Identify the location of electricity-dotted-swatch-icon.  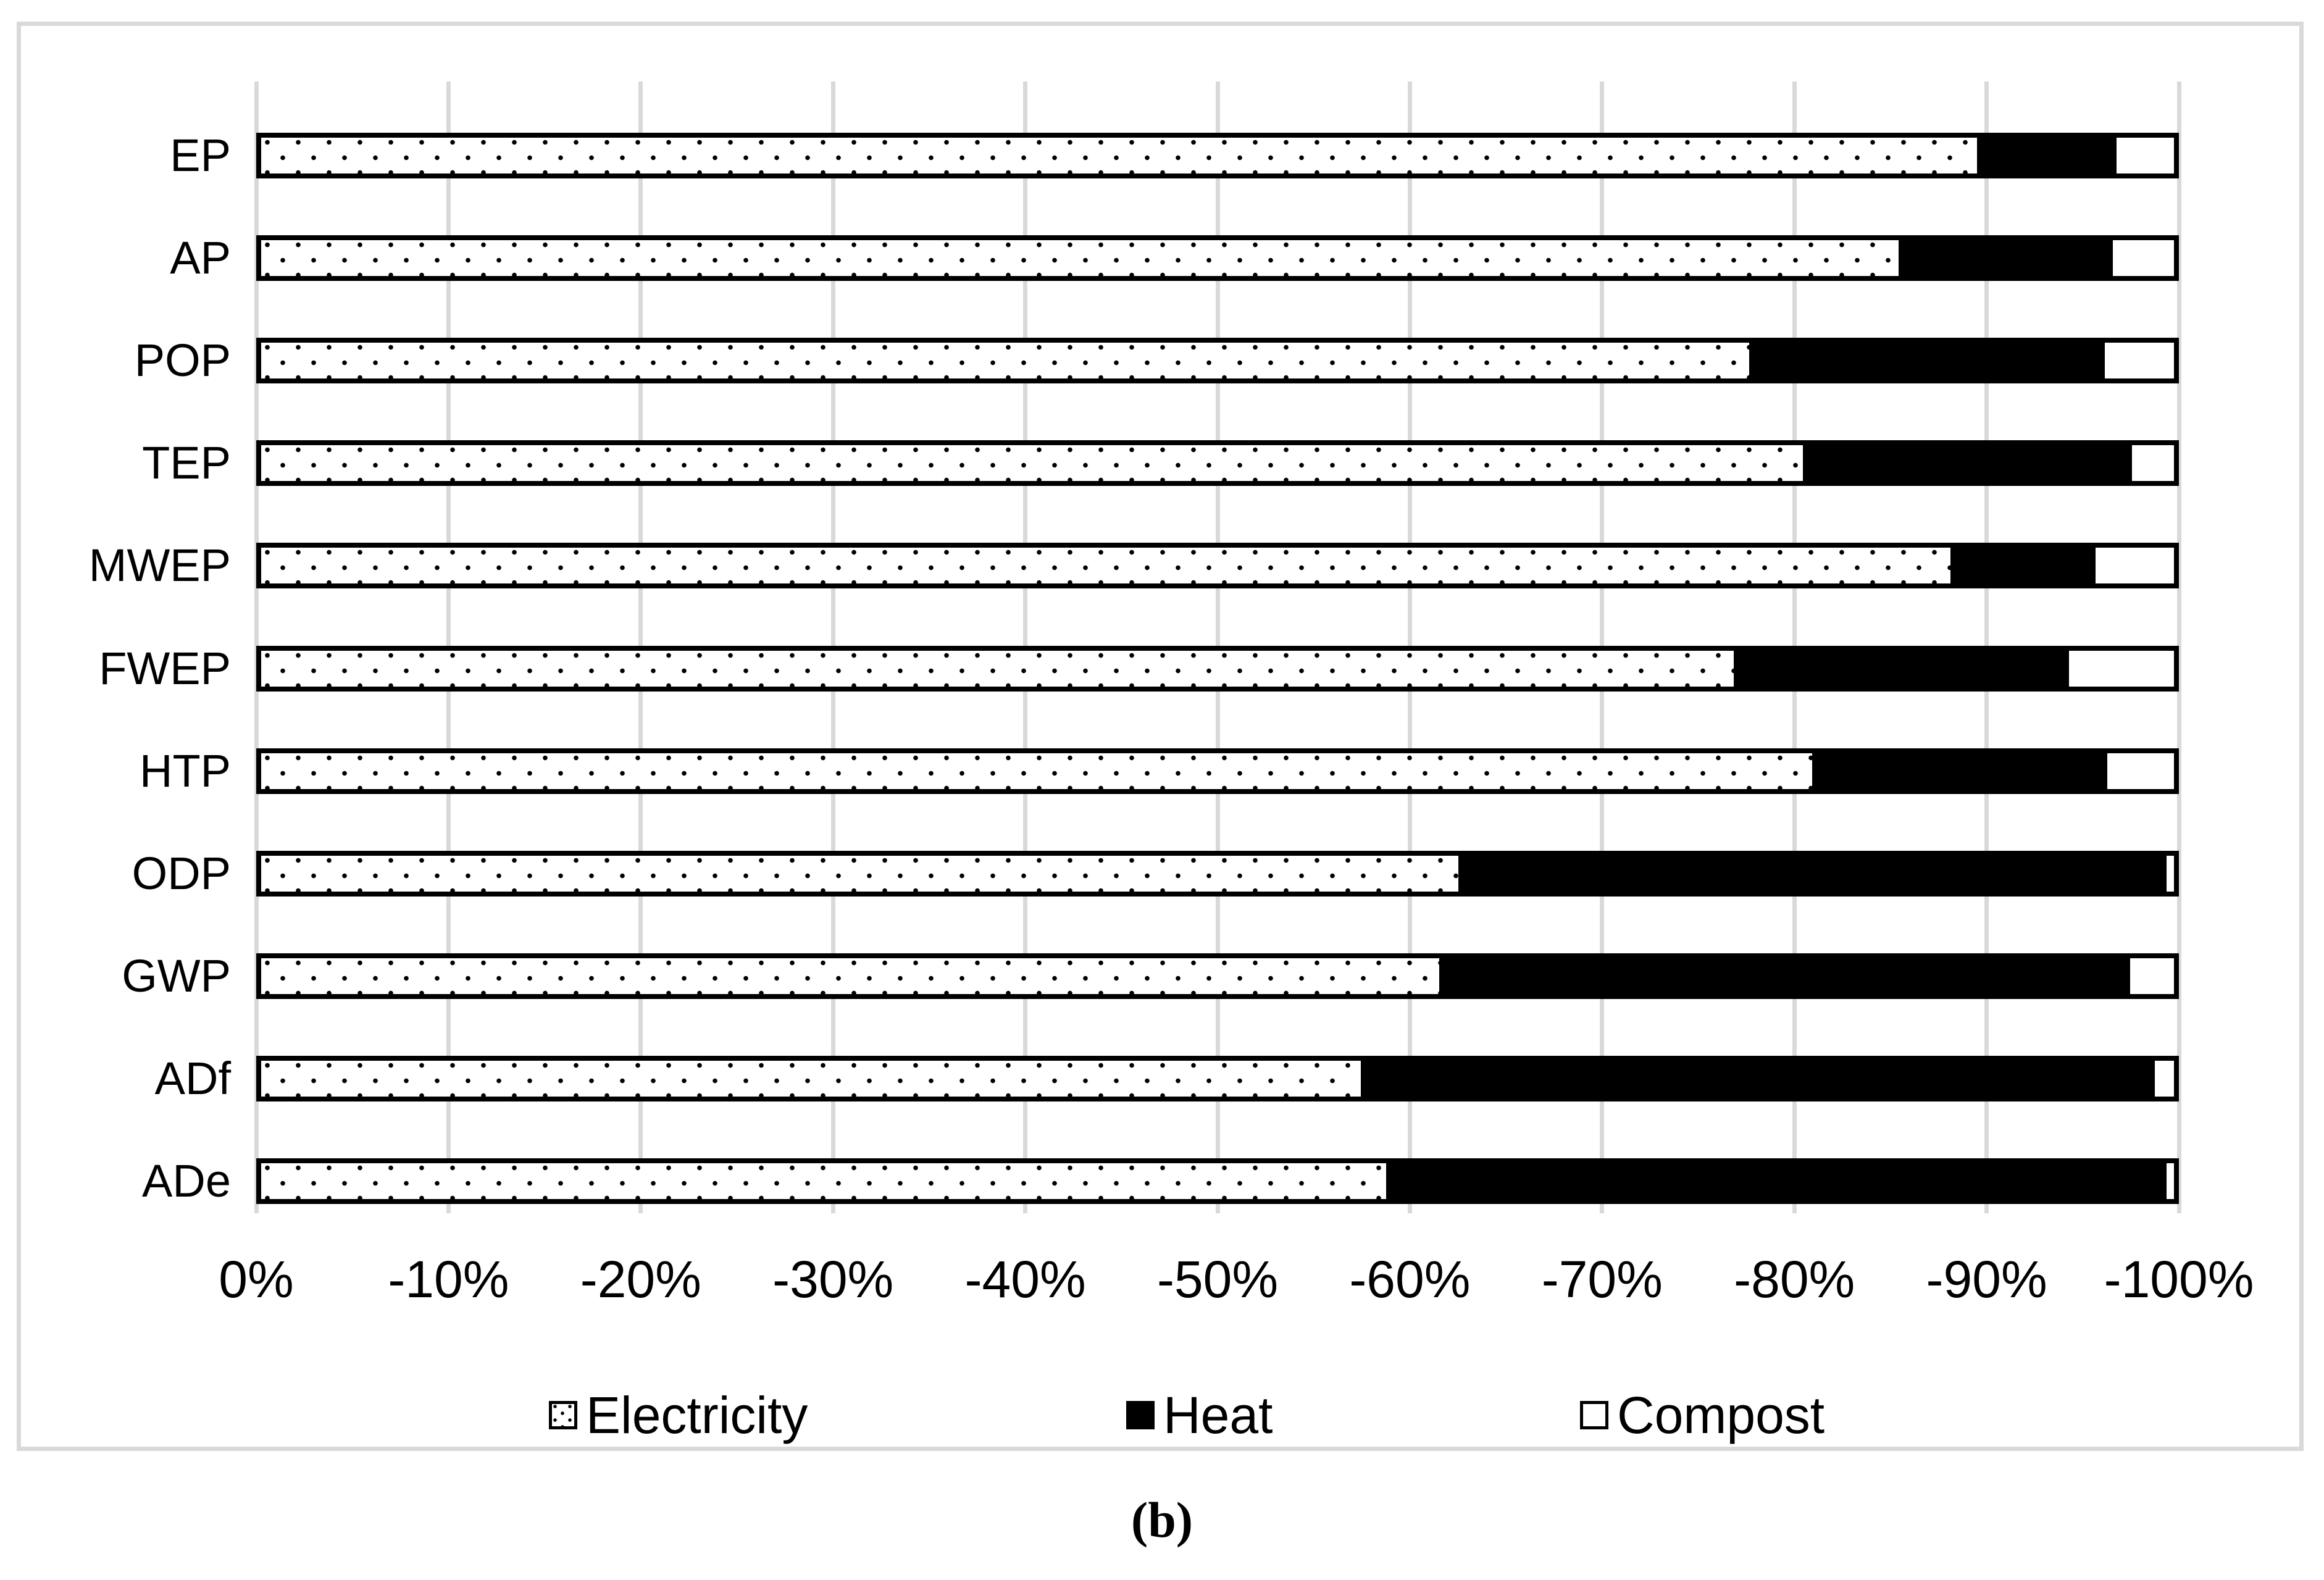
(563, 1415).